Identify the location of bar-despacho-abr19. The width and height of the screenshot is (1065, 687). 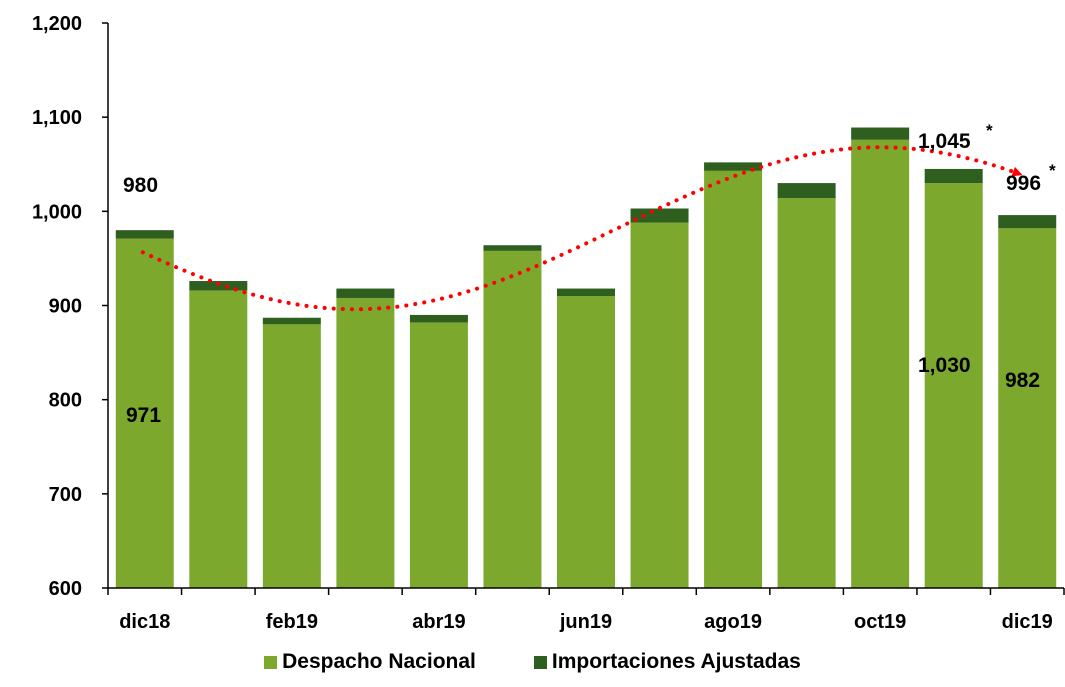
(438, 455).